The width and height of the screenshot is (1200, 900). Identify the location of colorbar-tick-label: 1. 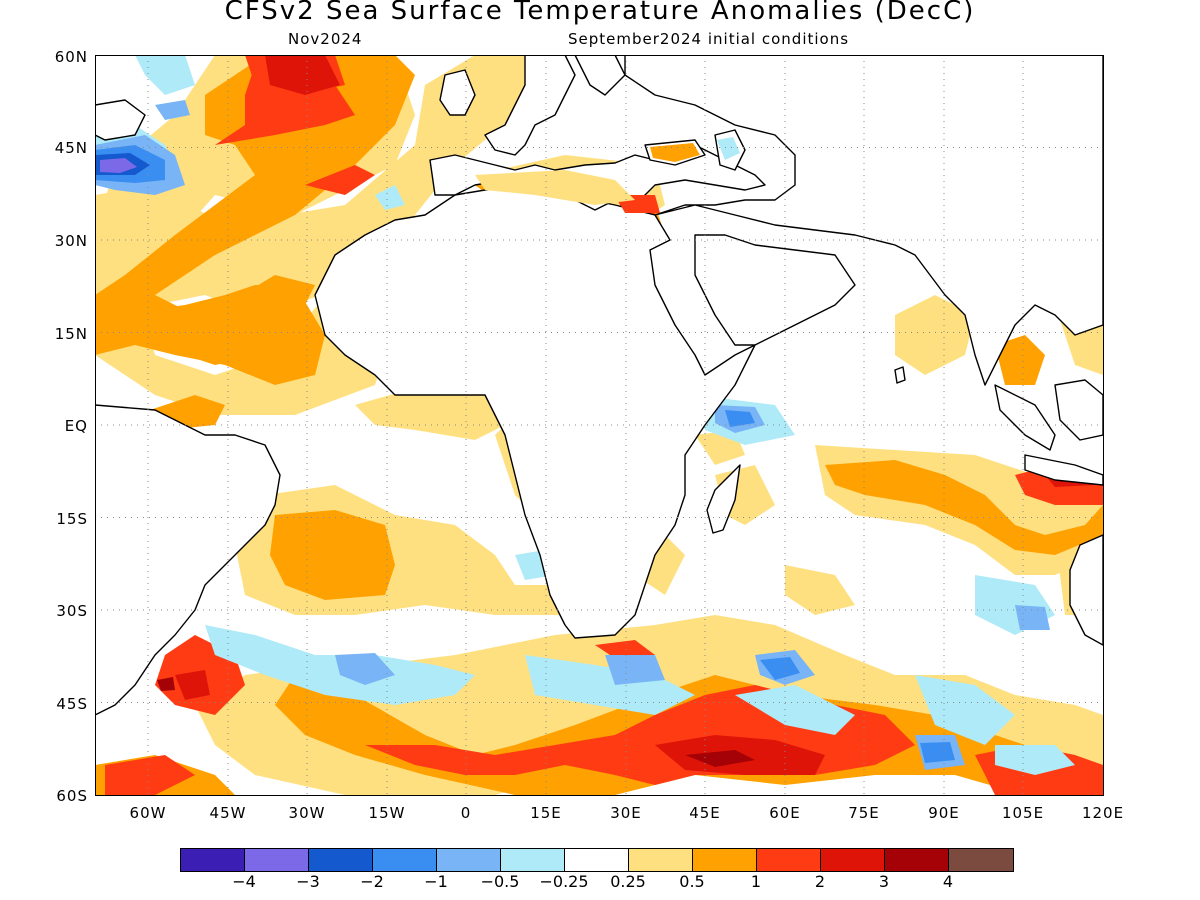
(756, 881).